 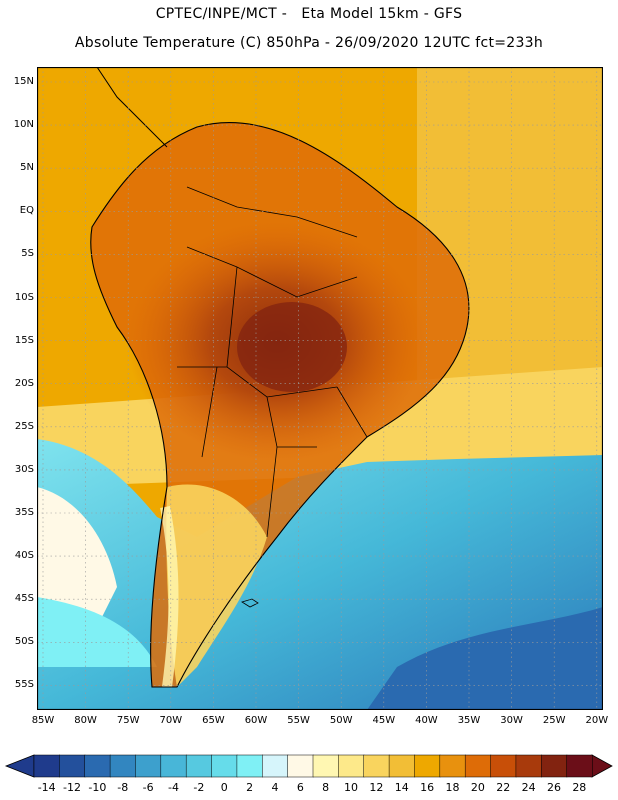 I want to click on colorbar-tick-label: 22, so click(x=503, y=787).